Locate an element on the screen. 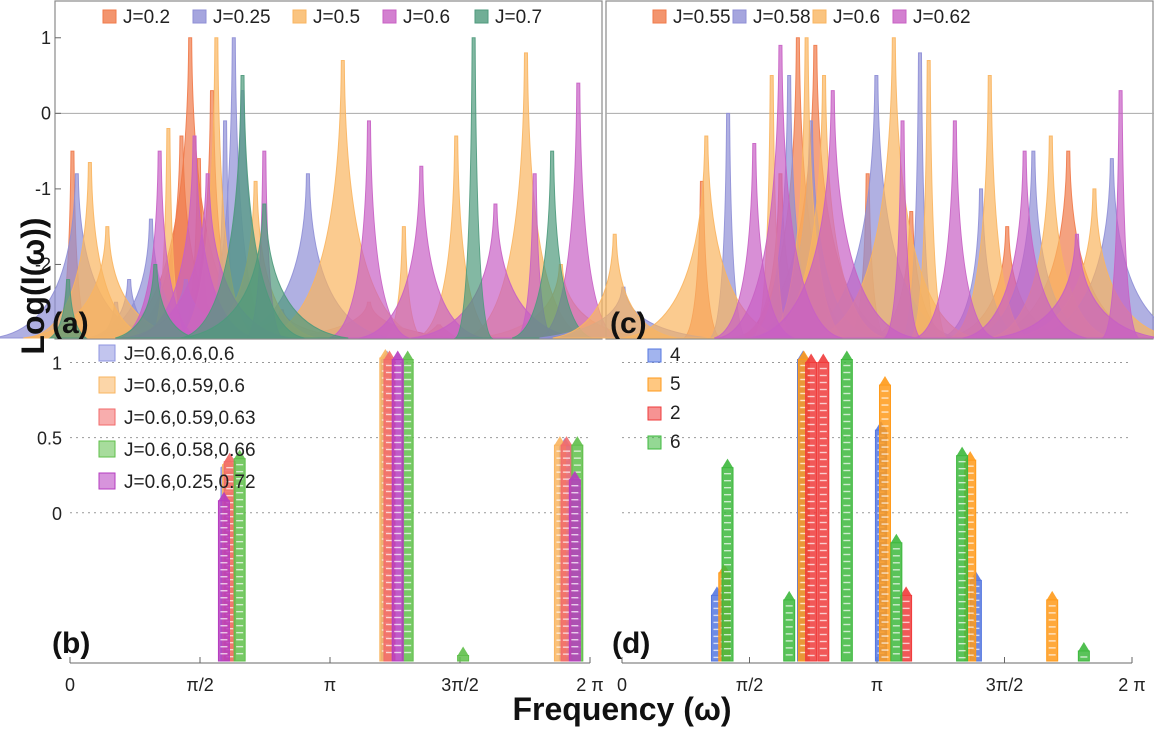 The width and height of the screenshot is (1154, 732). panel-b-xtick-label: π/2 is located at coordinates (199, 685).